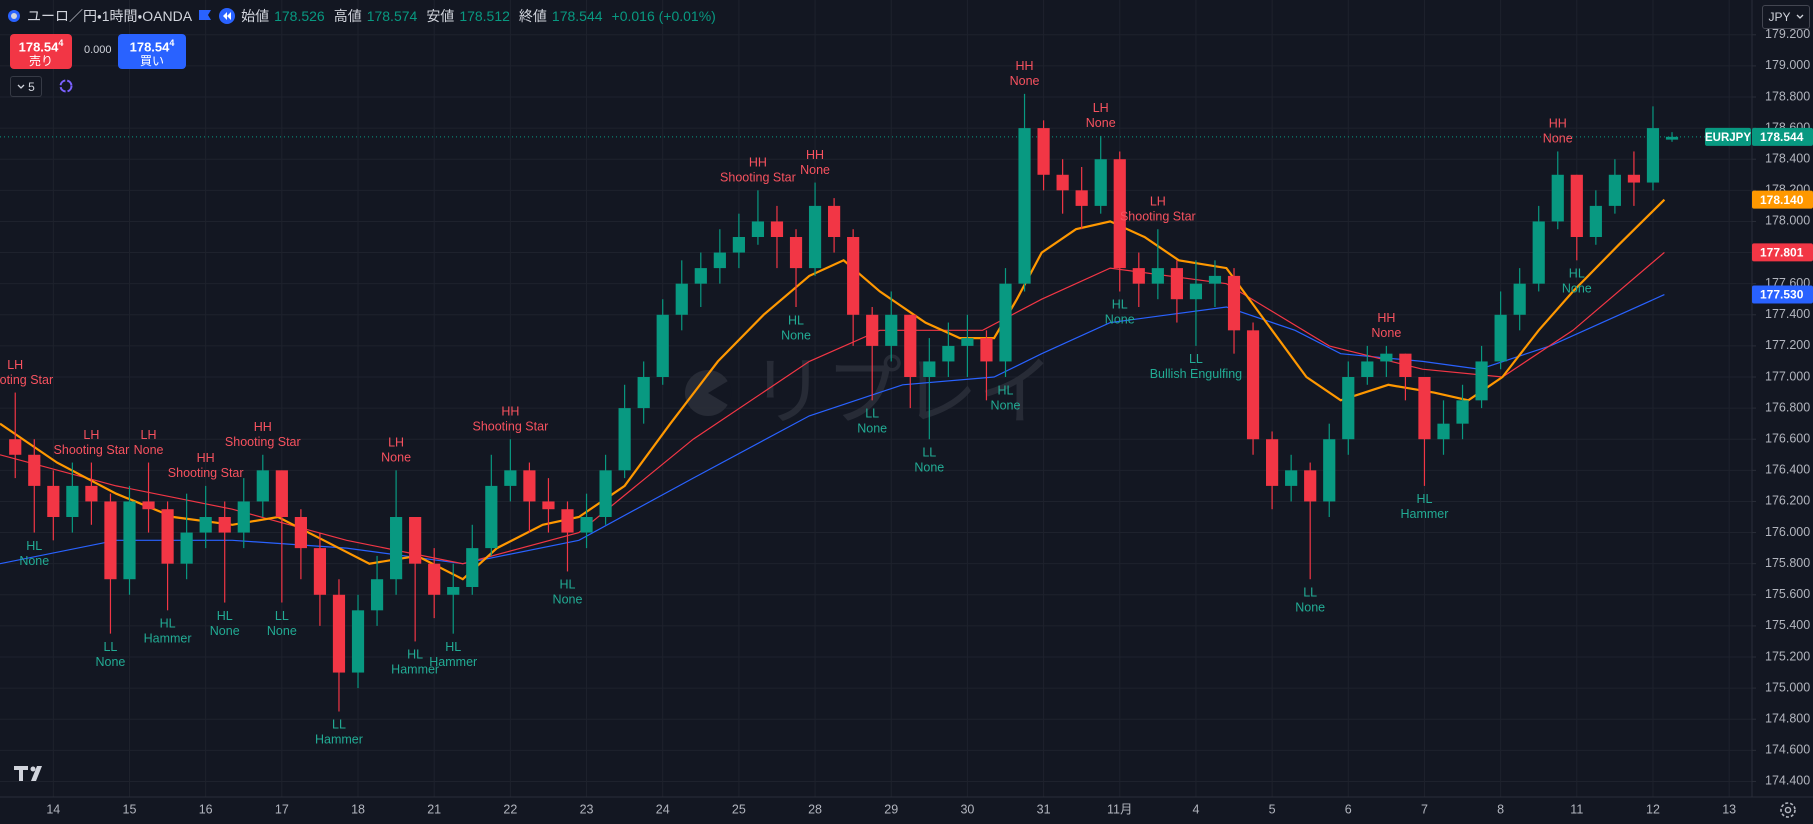 The height and width of the screenshot is (824, 1813). Describe the element at coordinates (172, 43) in the screenshot. I see `buy-pip: 4` at that location.